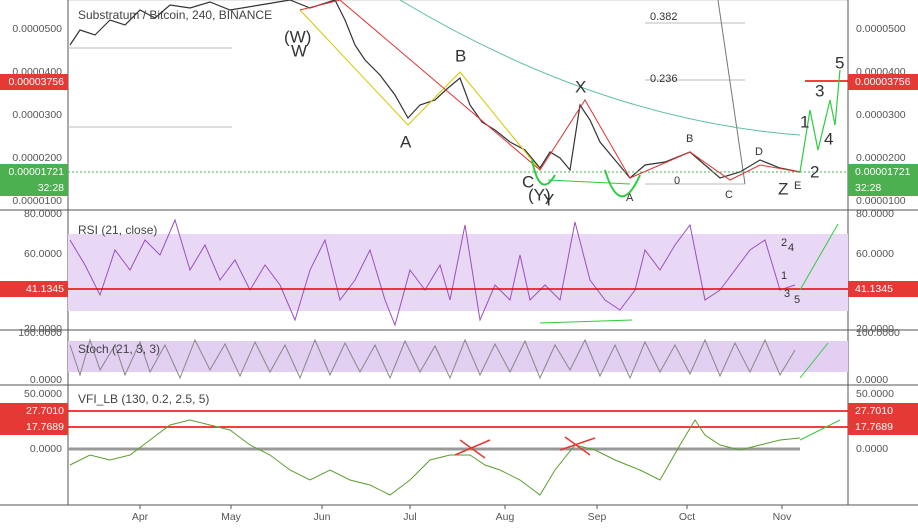  Describe the element at coordinates (505, 517) in the screenshot. I see `x-tick-label: Aug` at that location.